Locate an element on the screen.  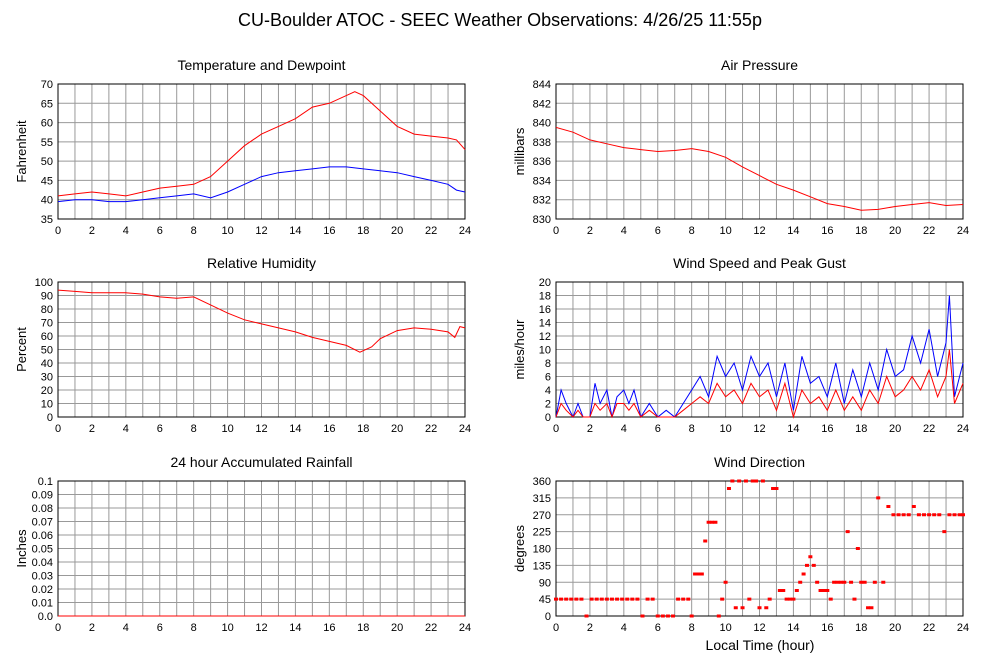
chart-title: Wind Direction is located at coordinates (759, 462).